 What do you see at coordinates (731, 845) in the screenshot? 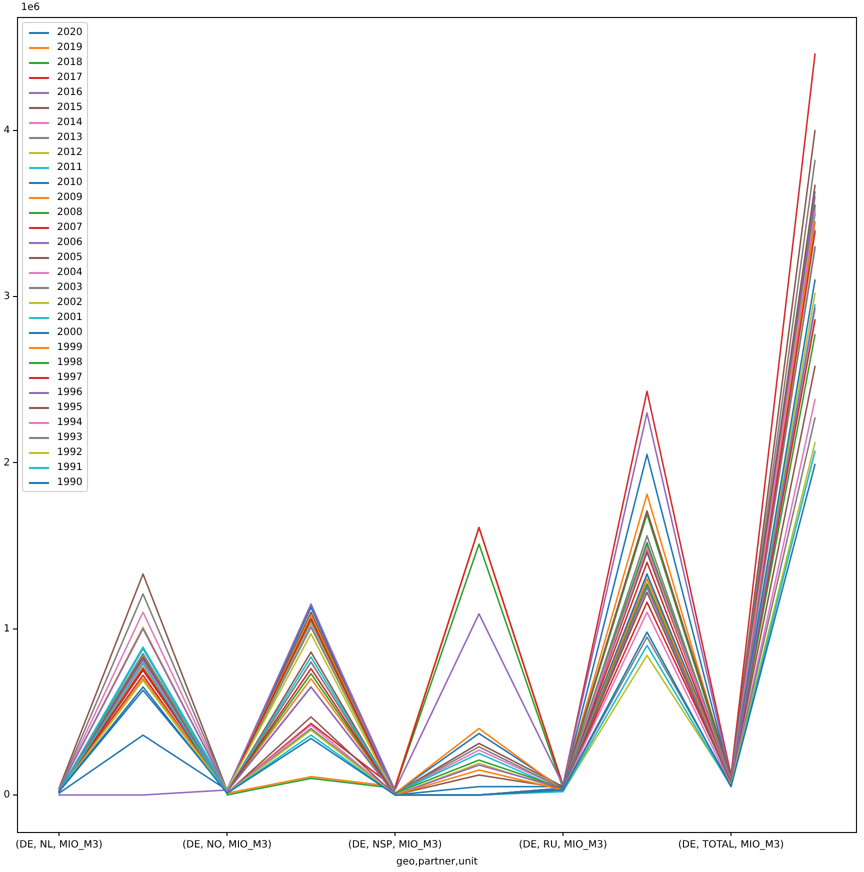
I see `x-tick-label: (DE, TOTAL, MIO_M3)` at bounding box center [731, 845].